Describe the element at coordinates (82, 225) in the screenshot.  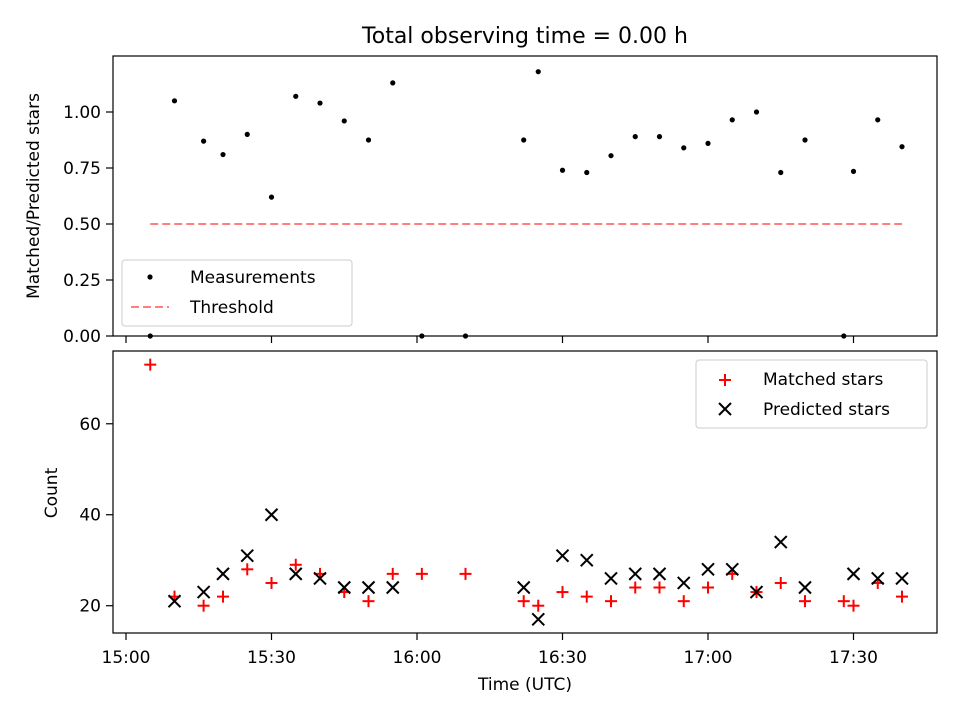
I see `y-tick-label: 0.50` at that location.